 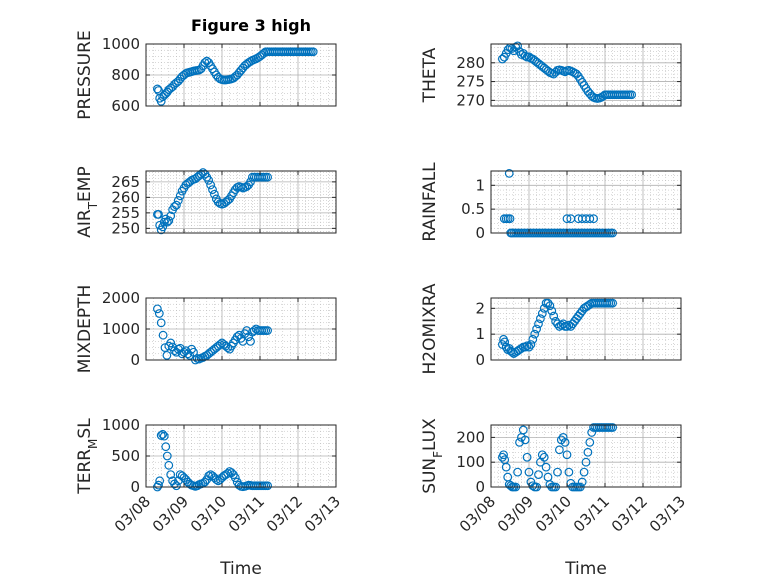 What do you see at coordinates (125, 106) in the screenshot?
I see `y-tick-label: 600` at bounding box center [125, 106].